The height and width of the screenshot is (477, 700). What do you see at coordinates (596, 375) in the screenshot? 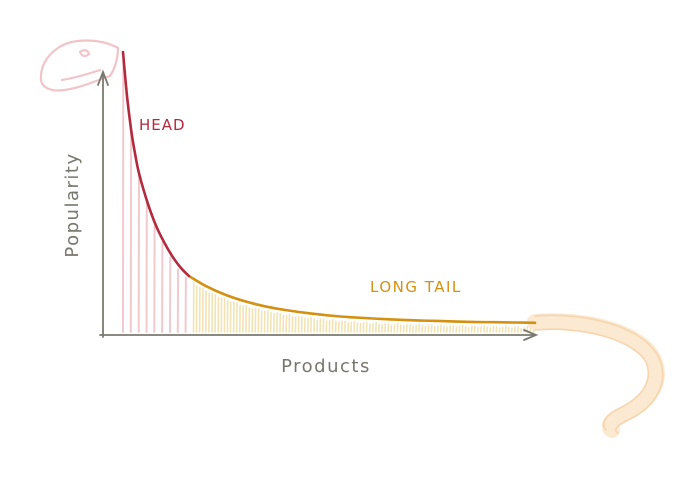
I see `dino-tail-icon` at bounding box center [596, 375].